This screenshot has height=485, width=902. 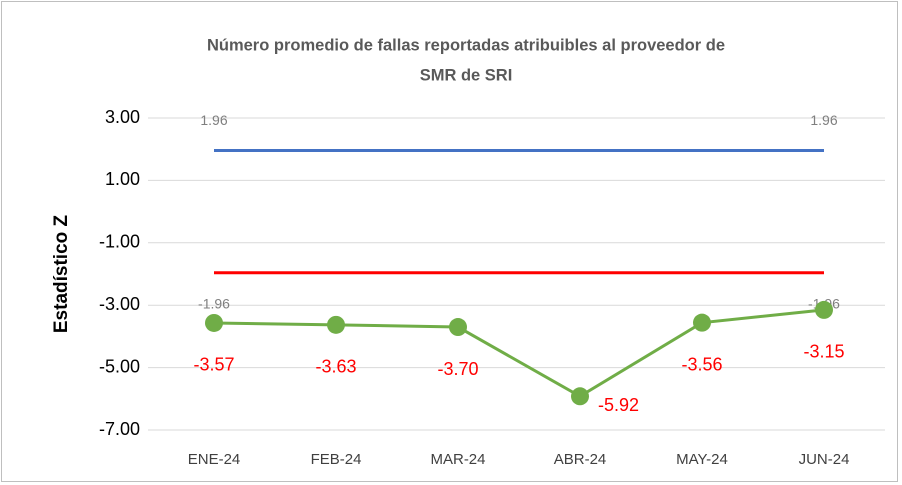 What do you see at coordinates (457, 459) in the screenshot?
I see `x-tick-label: MAR-24` at bounding box center [457, 459].